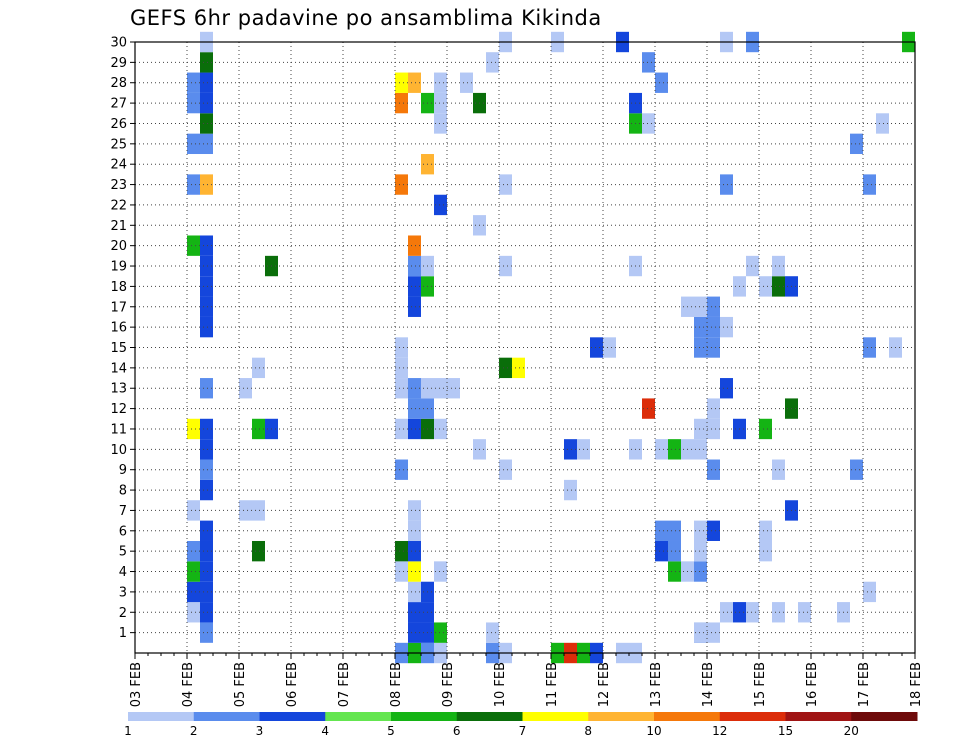 This screenshot has width=960, height=742. Describe the element at coordinates (123, 470) in the screenshot. I see `y-tick-label: 9` at that location.